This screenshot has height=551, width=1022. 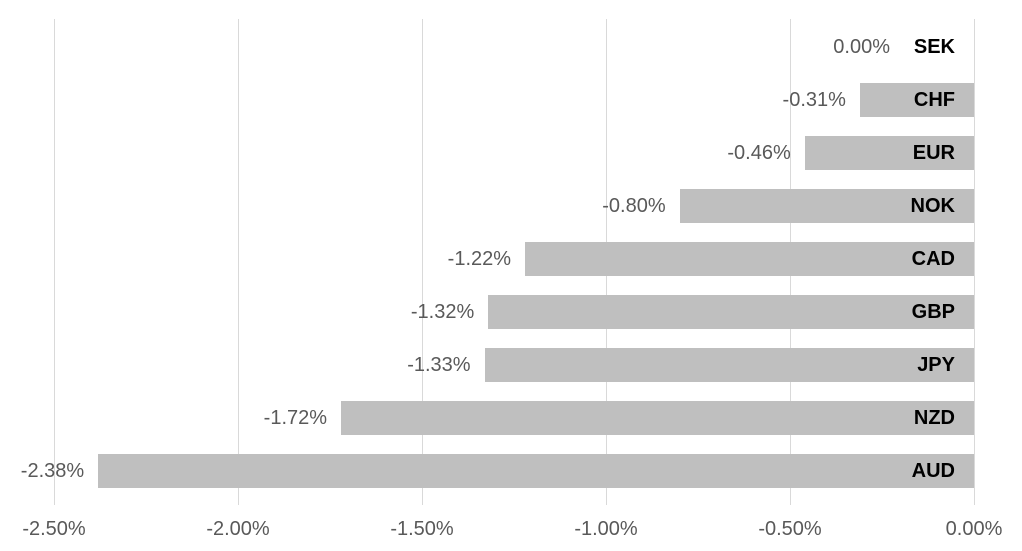 I want to click on category-label: GBP, so click(x=933, y=312).